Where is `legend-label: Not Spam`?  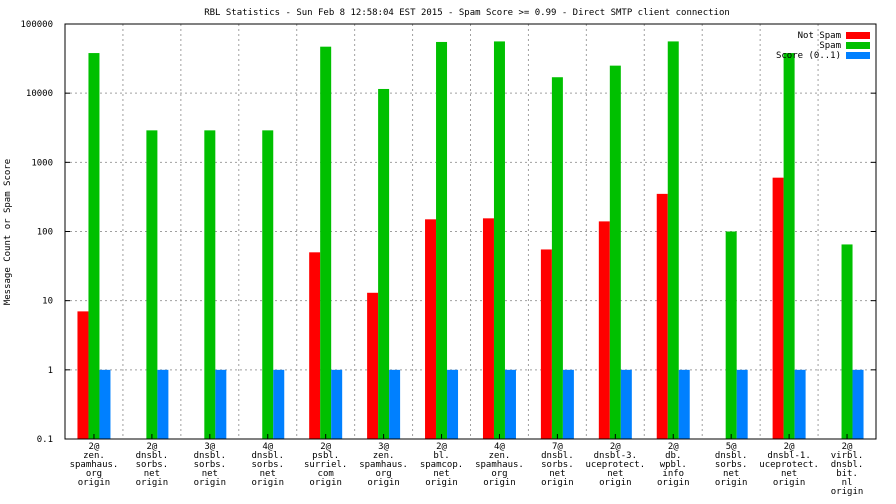
legend-label: Not Spam is located at coordinates (819, 36).